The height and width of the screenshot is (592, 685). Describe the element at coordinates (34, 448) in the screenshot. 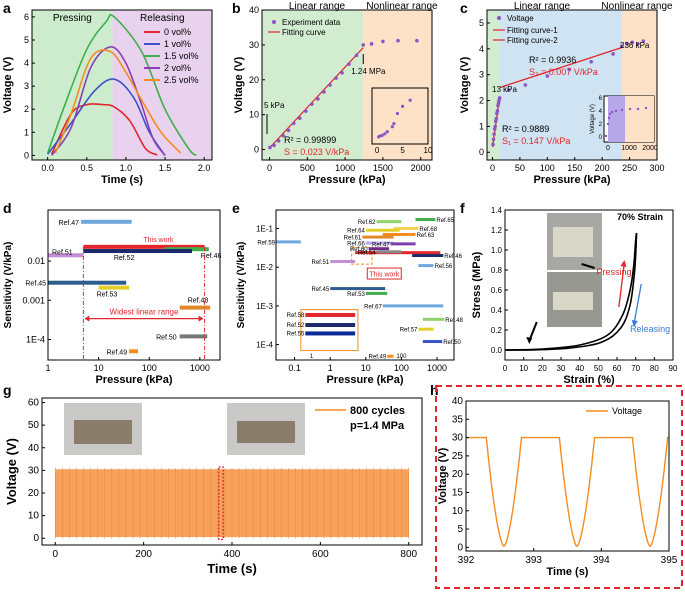

I see `g-y-tick-label: 40` at that location.